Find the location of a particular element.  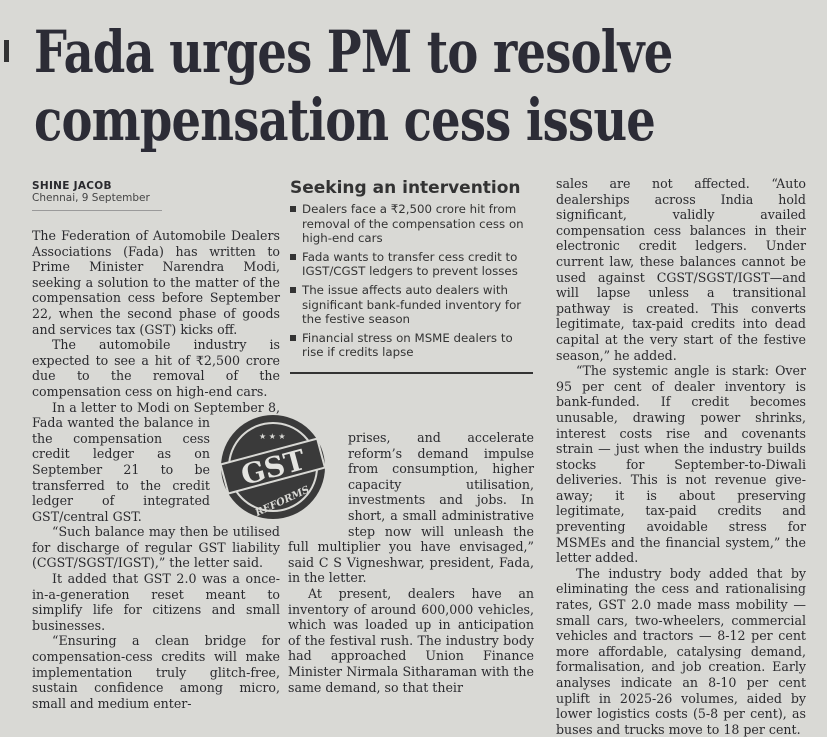

byline: SHINE JACOB Chennai, 9 September is located at coordinates (97, 195).